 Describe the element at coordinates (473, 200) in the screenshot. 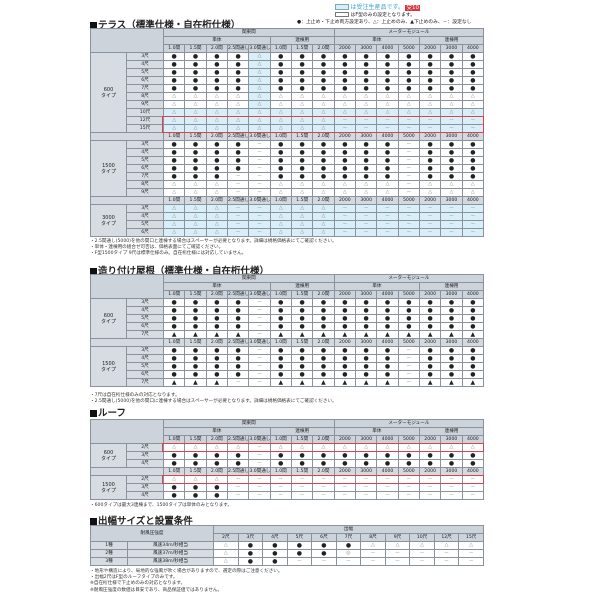

I see `column-header: 4000` at that location.